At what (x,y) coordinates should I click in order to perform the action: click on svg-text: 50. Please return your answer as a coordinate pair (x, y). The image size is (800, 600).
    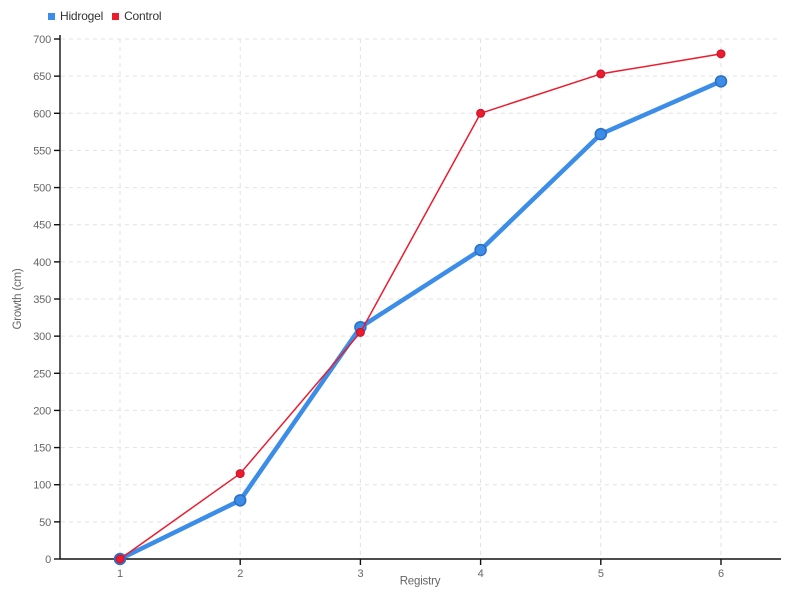
    Looking at the image, I should click on (45, 523).